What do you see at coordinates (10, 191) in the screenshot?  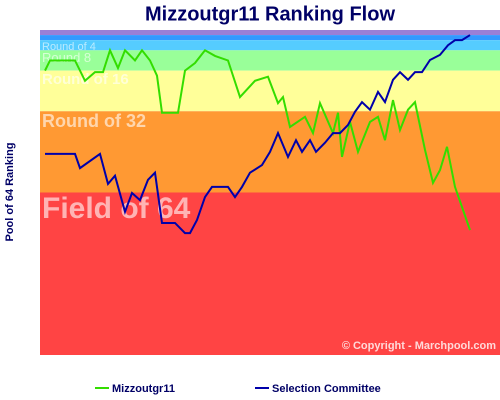 I see `y-axis-title: Pool of 64 Ranking` at bounding box center [10, 191].